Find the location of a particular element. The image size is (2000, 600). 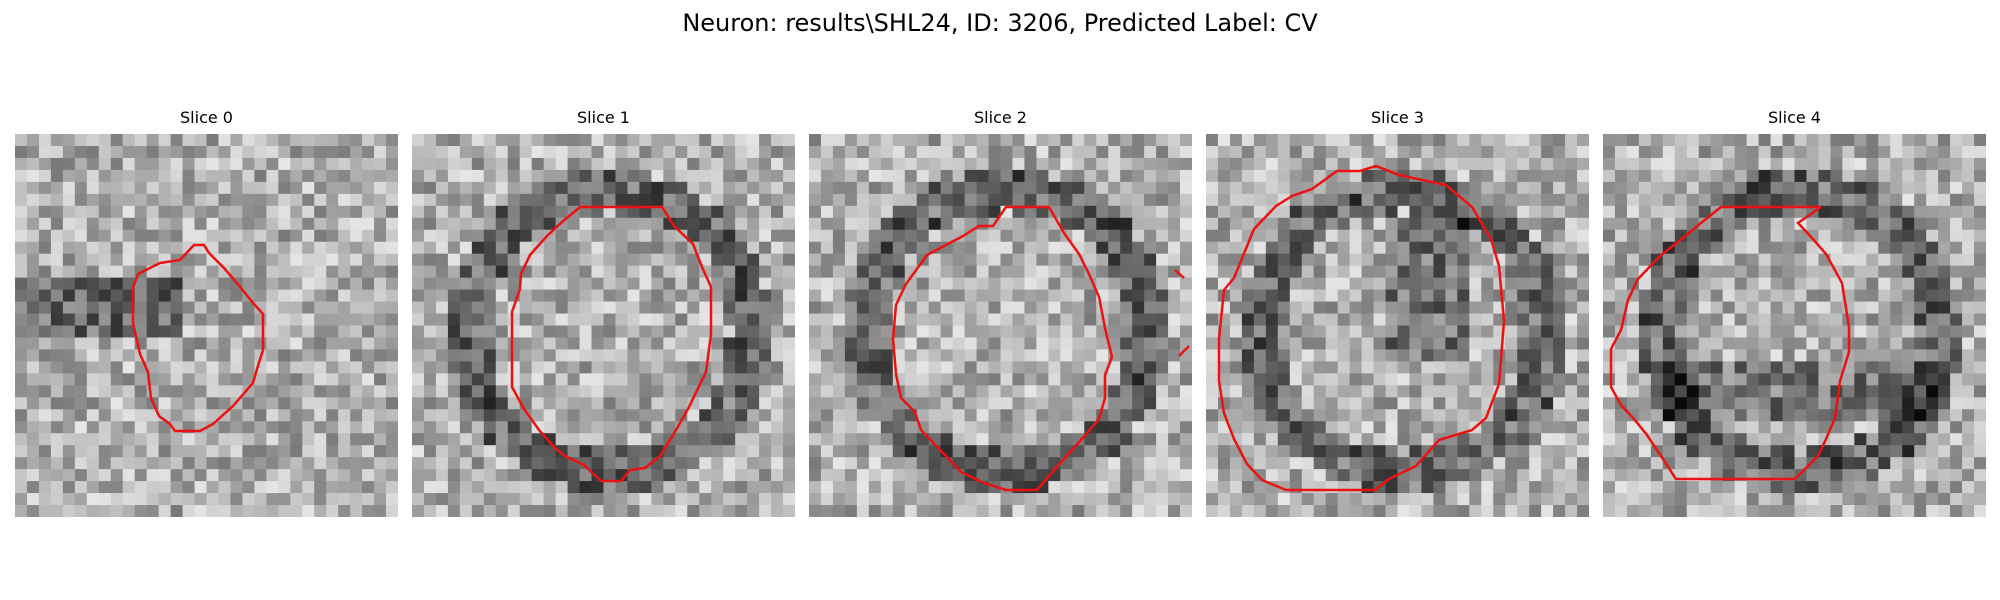

slice-panel-4: Slice 4 is located at coordinates (1794, 312).